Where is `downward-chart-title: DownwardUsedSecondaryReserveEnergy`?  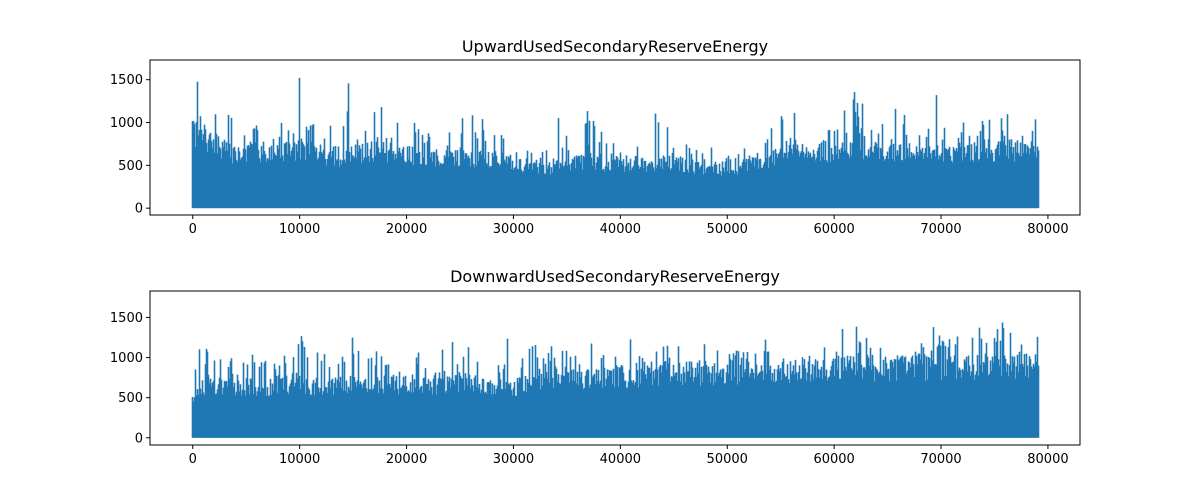 downward-chart-title: DownwardUsedSecondaryReserveEnergy is located at coordinates (615, 276).